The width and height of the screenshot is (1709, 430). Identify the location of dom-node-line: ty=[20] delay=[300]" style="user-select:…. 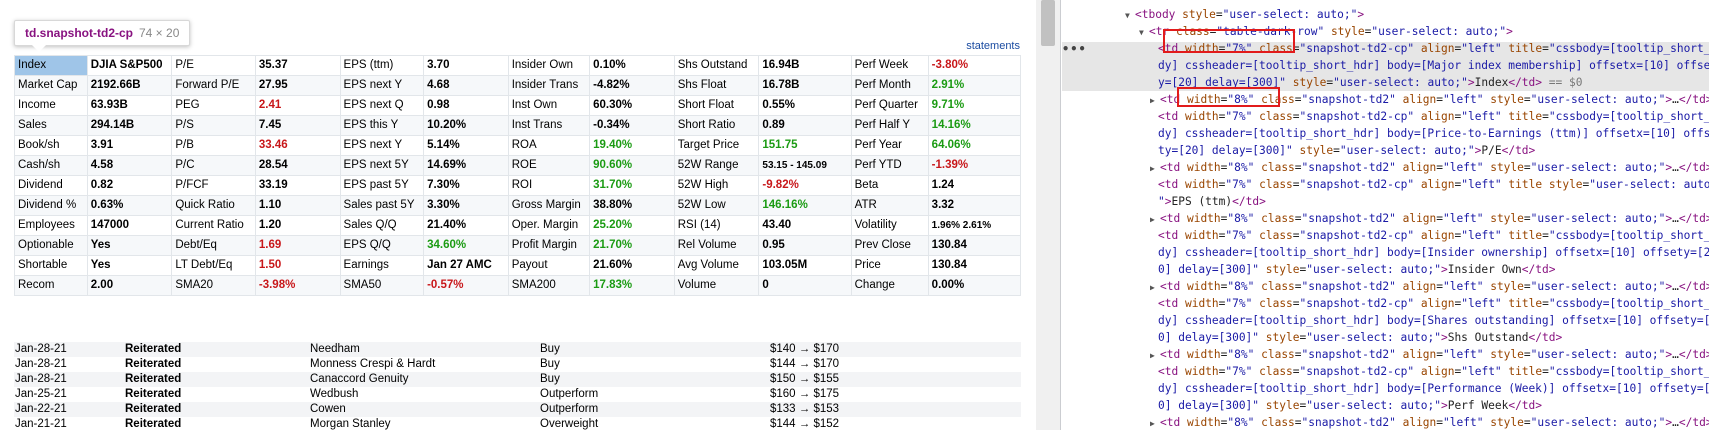
(1347, 150).